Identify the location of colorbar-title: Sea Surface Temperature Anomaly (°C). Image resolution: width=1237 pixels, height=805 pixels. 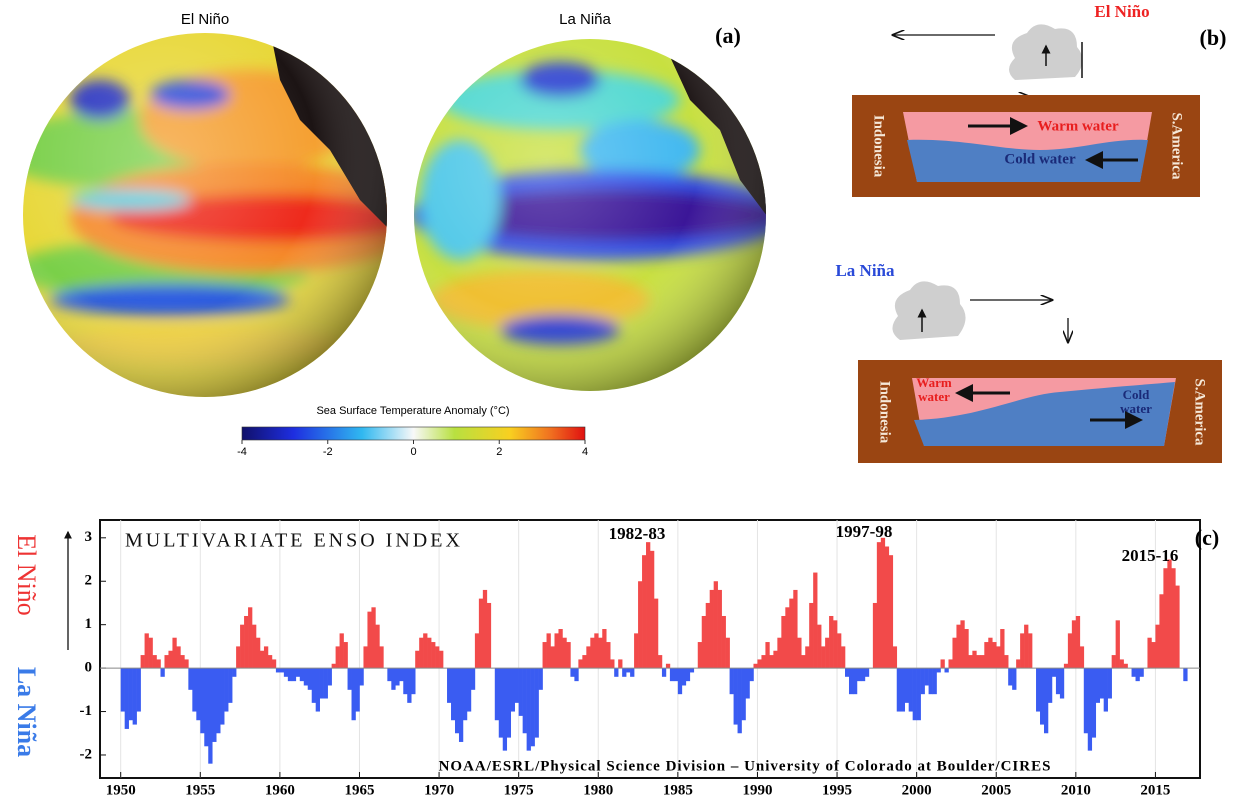
(412, 411).